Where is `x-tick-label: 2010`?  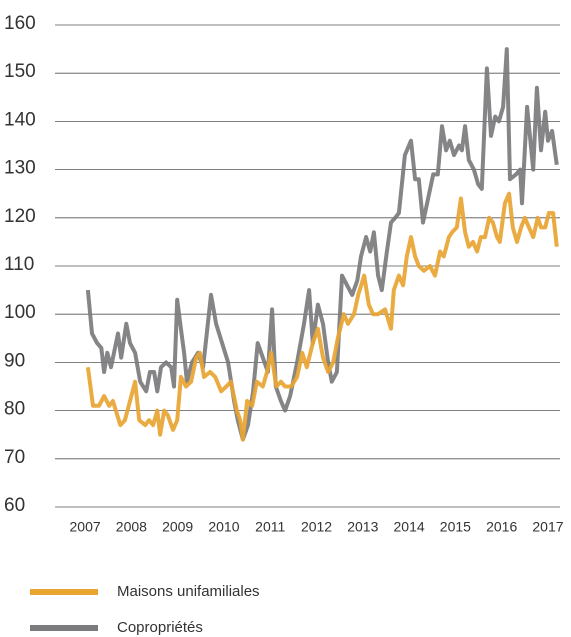
x-tick-label: 2010 is located at coordinates (223, 527).